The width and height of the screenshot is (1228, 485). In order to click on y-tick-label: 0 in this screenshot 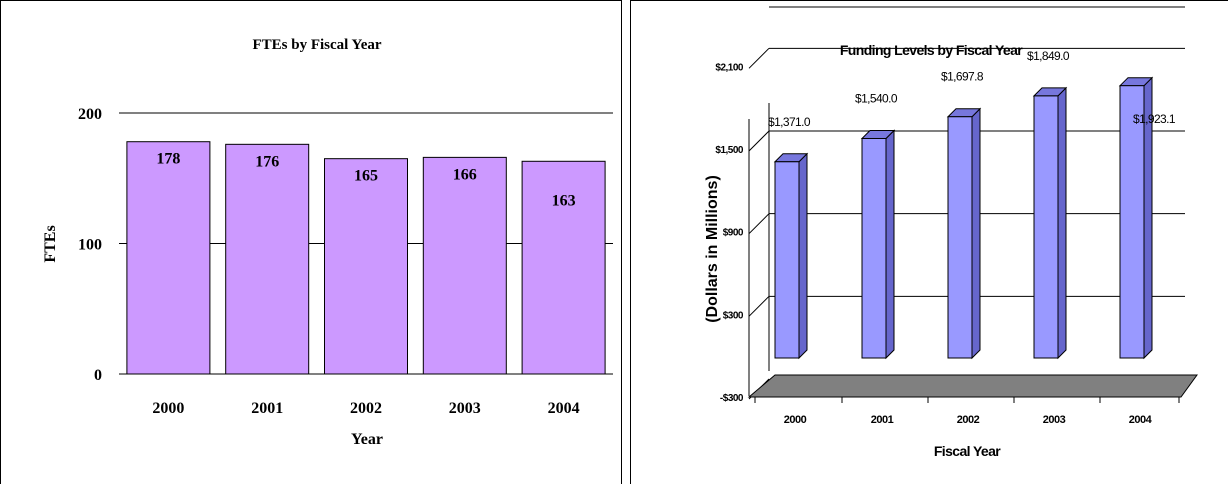, I will do `click(98, 375)`.